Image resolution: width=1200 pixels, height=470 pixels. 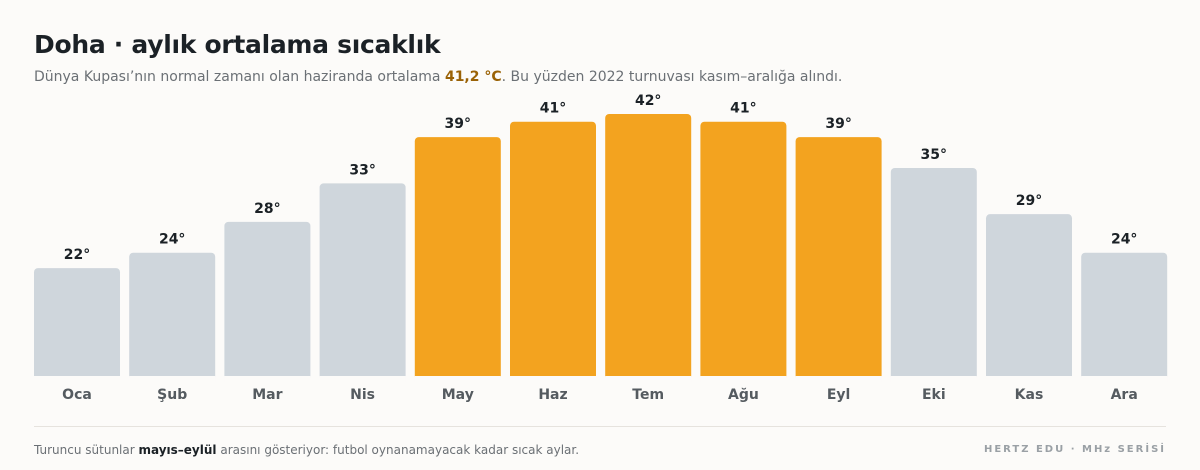 I want to click on category-label: Haz, so click(x=552, y=395).